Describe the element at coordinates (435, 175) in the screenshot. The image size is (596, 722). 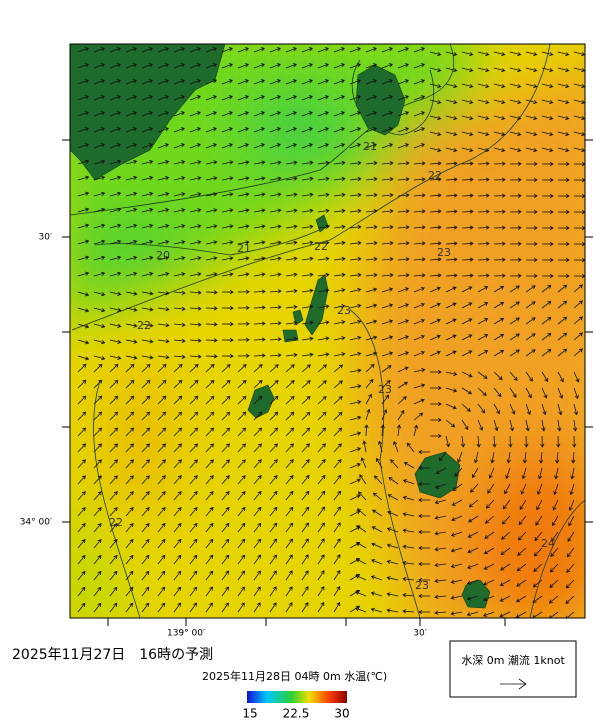
I see `contour-label: 22` at that location.